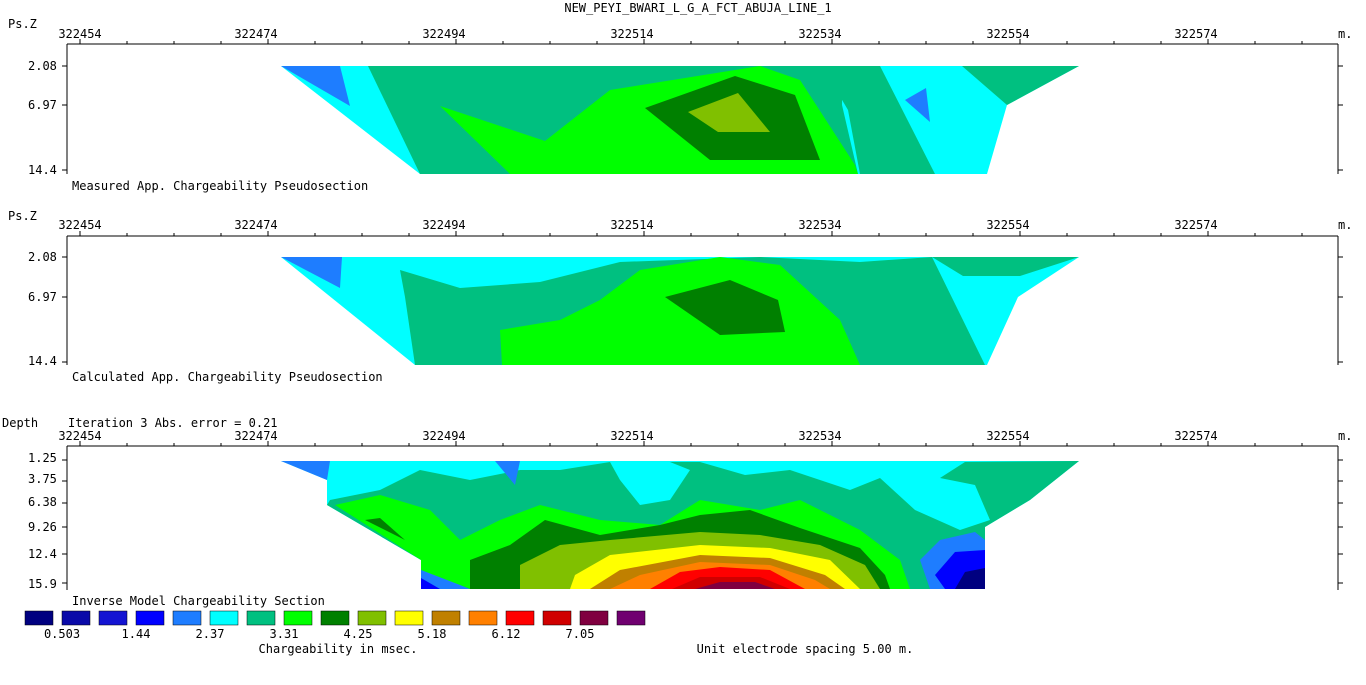 The width and height of the screenshot is (1366, 685). What do you see at coordinates (1195, 436) in the screenshot?
I see `inverse-x-tick-label: 322574` at bounding box center [1195, 436].